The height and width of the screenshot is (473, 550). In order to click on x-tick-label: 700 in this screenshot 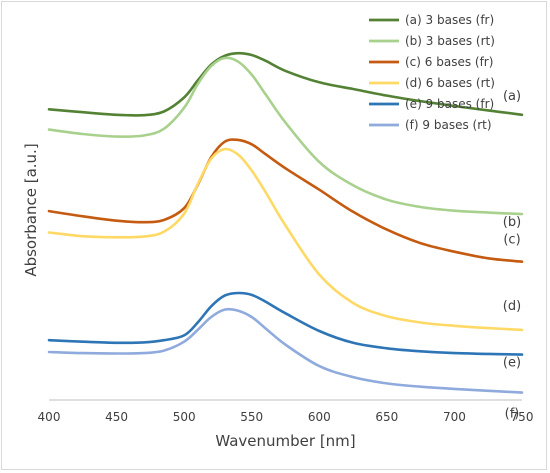, I will do `click(454, 417)`.